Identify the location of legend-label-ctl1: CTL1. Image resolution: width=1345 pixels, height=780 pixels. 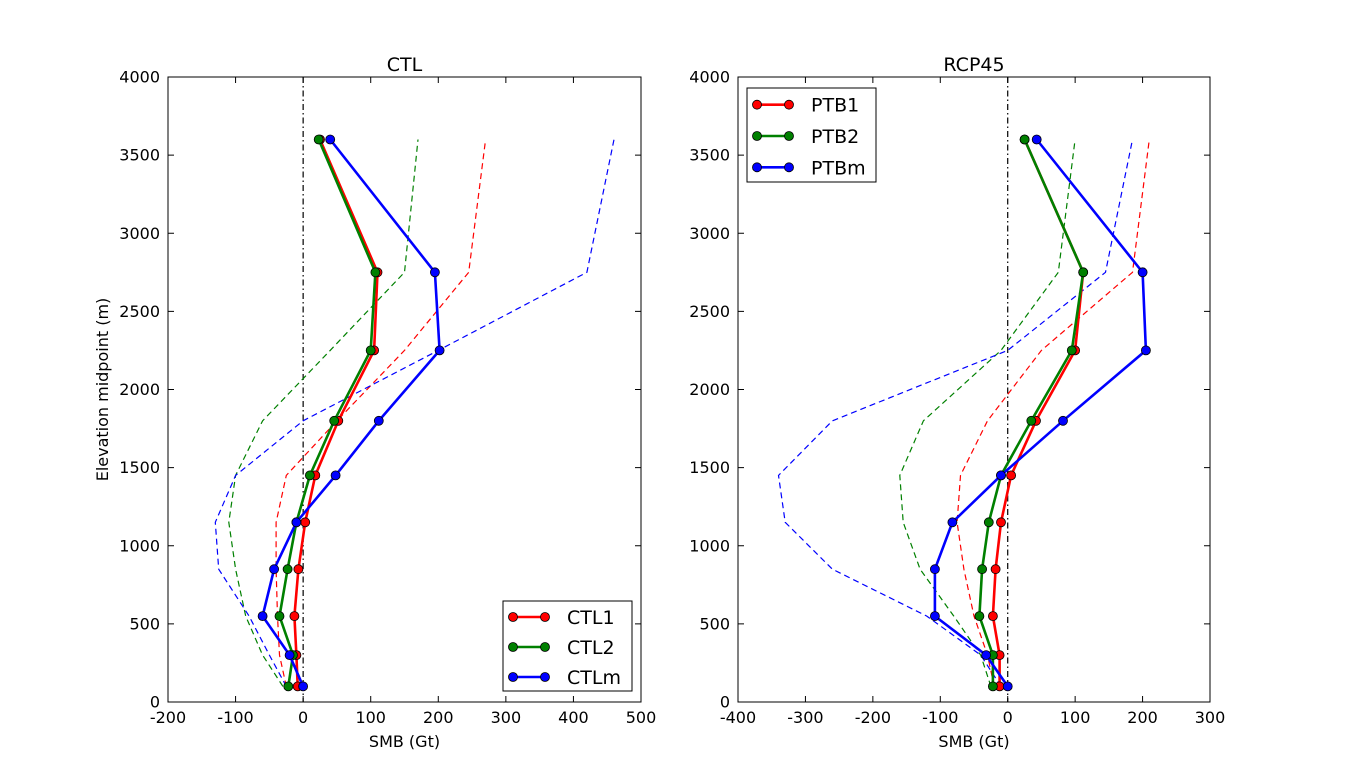
(591, 618).